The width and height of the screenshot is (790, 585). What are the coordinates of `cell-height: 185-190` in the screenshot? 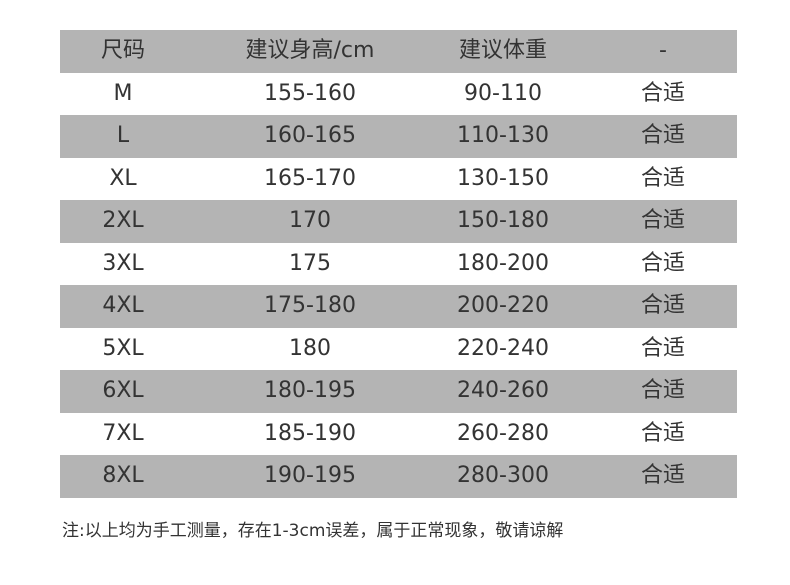 It's located at (310, 433).